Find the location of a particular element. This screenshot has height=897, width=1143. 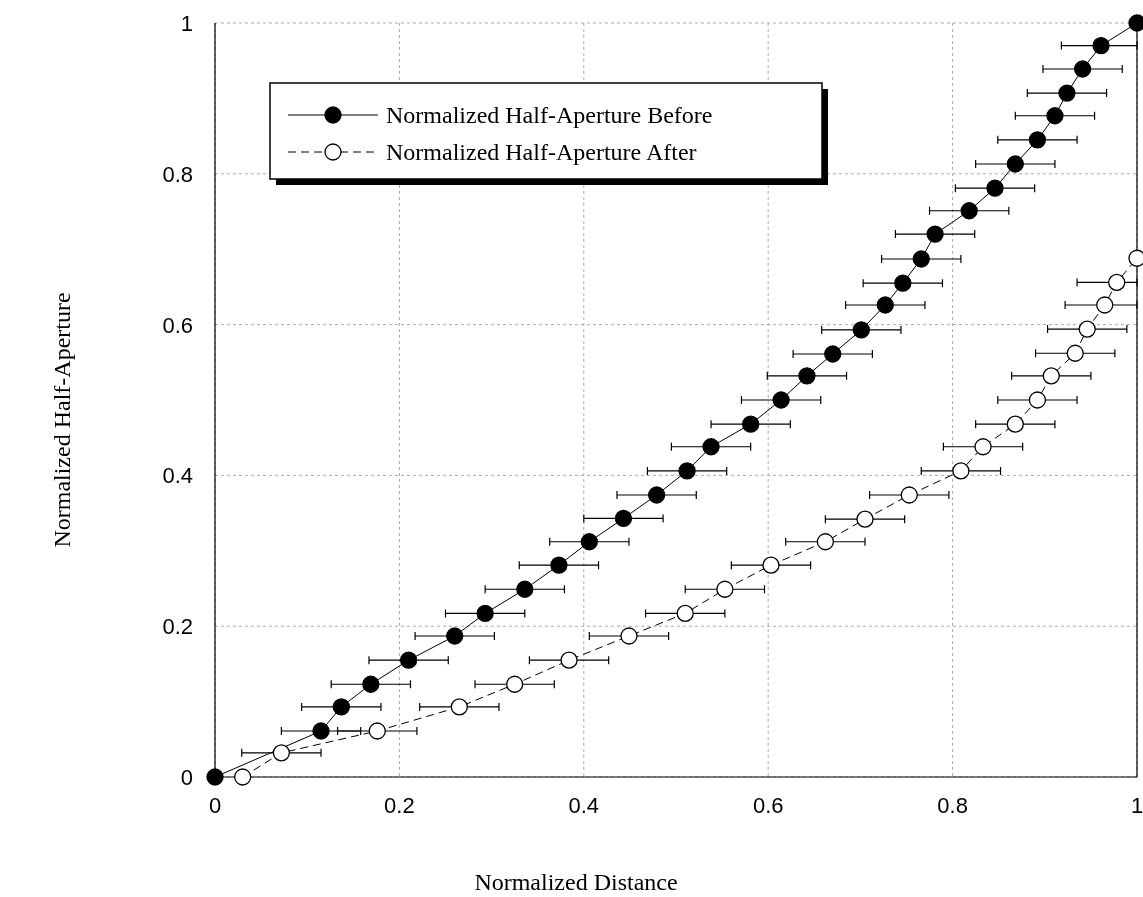

legend-label: Normalized Half-Aperture Before is located at coordinates (549, 115).